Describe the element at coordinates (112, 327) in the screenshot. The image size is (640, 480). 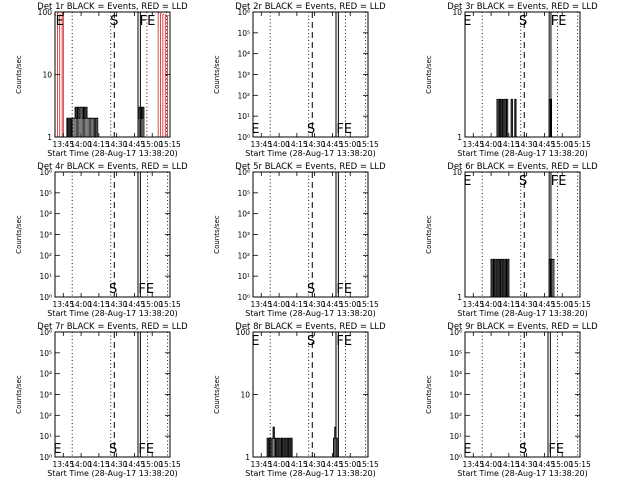
I see `panel-title: Det 7r BLACK = Events, RED = LLD` at that location.